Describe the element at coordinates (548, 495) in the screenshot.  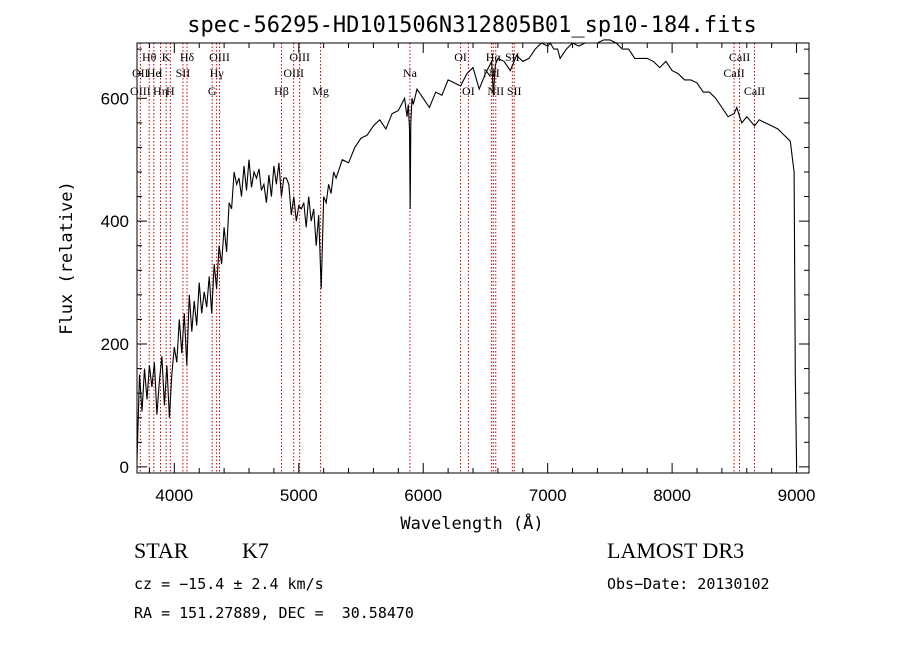
I see `x-tick-label: 7000` at that location.